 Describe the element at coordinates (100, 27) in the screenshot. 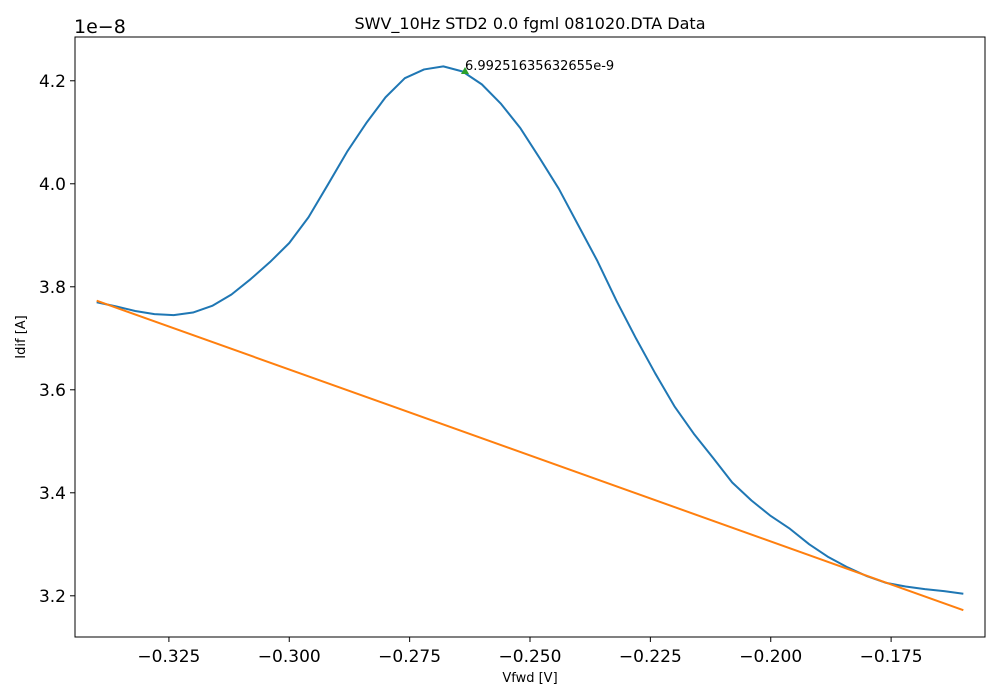

I see `y-offset-label: 1e−8` at that location.